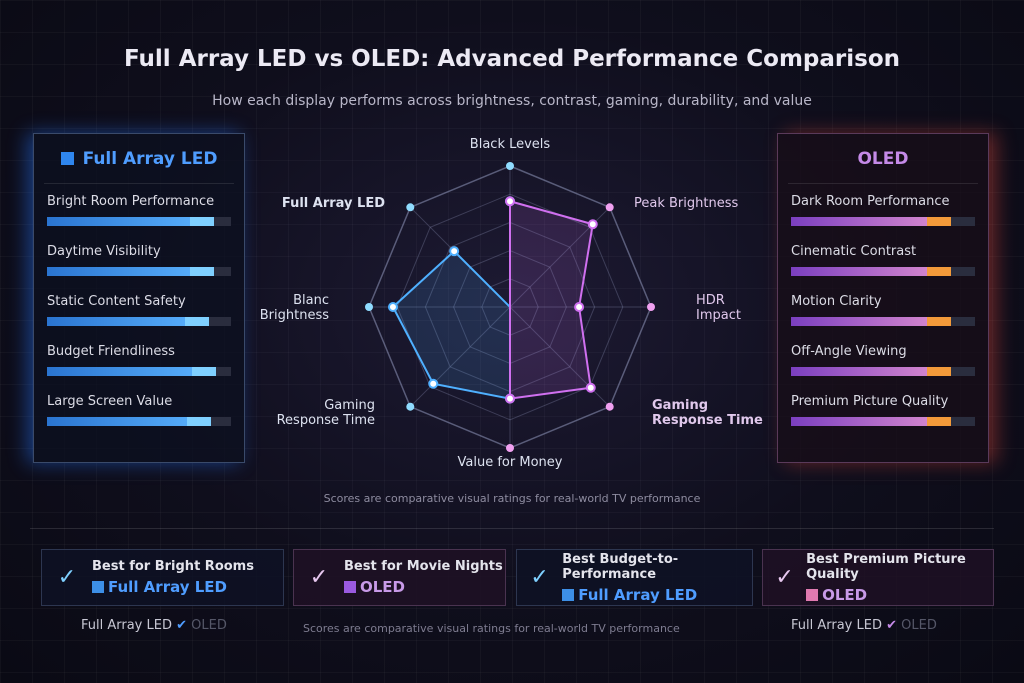 The image size is (1024, 683). I want to click on metric-label: Budget Friendliness, so click(111, 351).